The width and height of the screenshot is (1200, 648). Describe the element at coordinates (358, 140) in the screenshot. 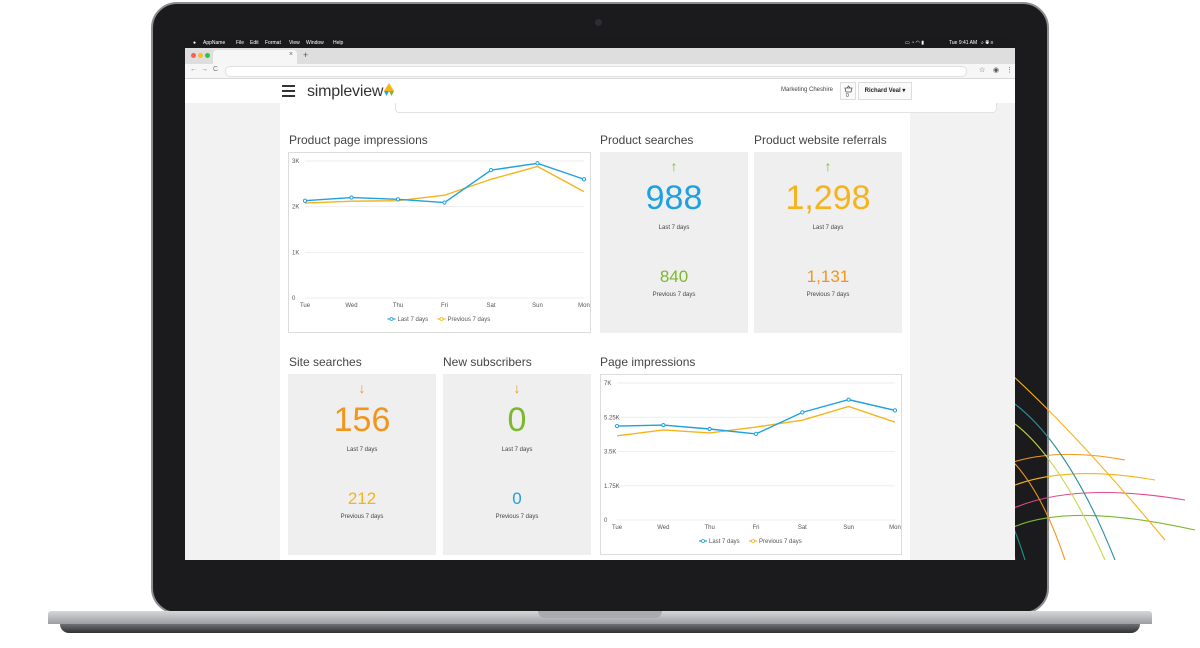

I see `chart-title-product-page-impressions: Product page impressions` at that location.